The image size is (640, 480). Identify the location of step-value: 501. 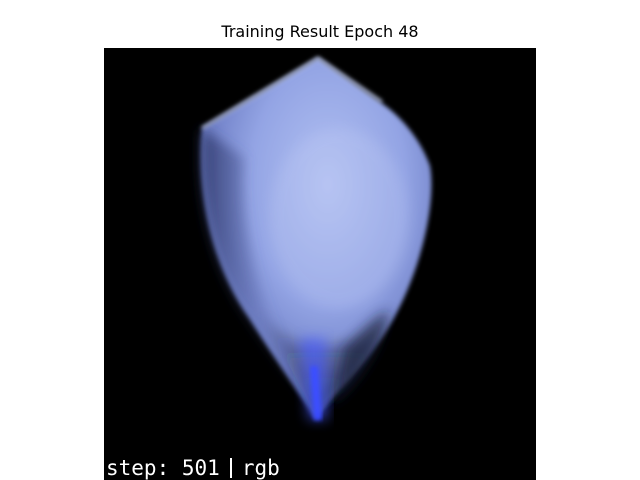
(200, 468).